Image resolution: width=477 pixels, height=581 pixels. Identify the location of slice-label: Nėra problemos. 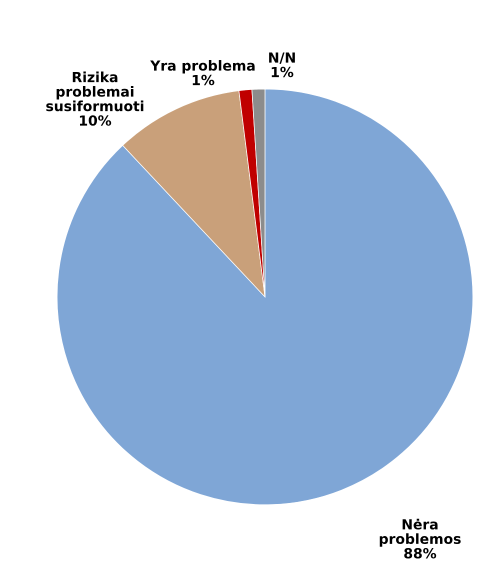
(420, 532).